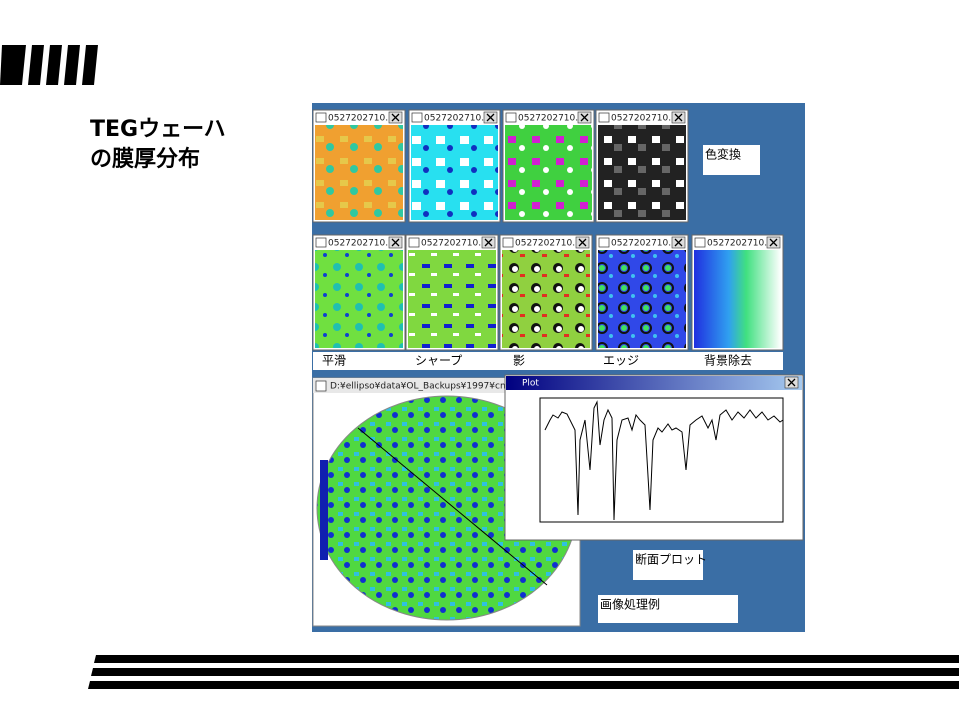 This screenshot has width=959, height=719. Describe the element at coordinates (723, 154) in the screenshot. I see `label: 色変換` at that location.